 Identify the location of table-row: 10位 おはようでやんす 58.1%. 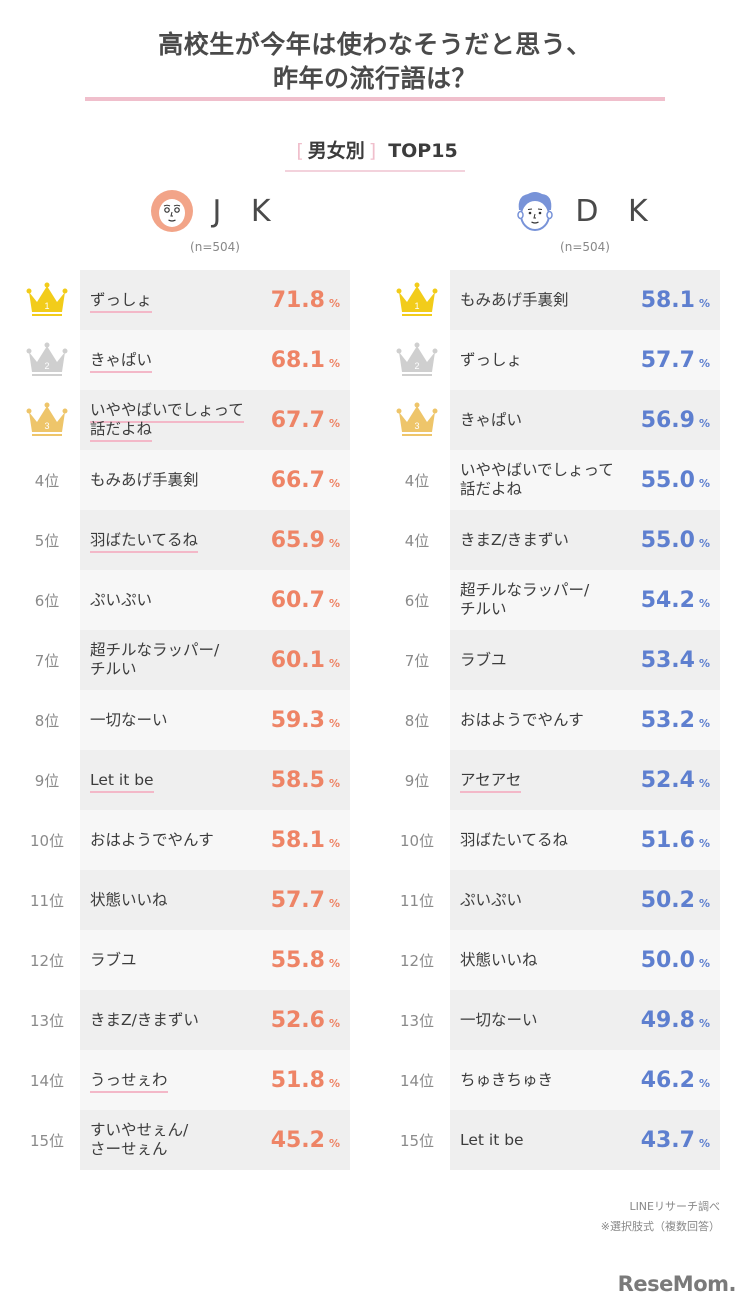
(190, 840).